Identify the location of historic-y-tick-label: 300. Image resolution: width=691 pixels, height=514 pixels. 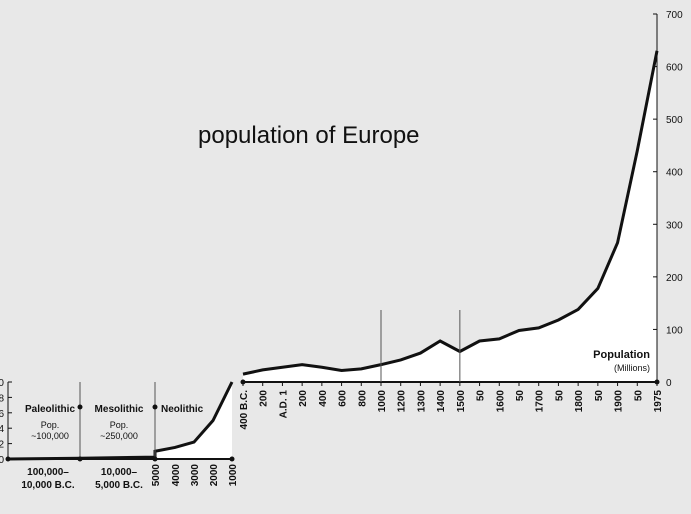
(674, 225).